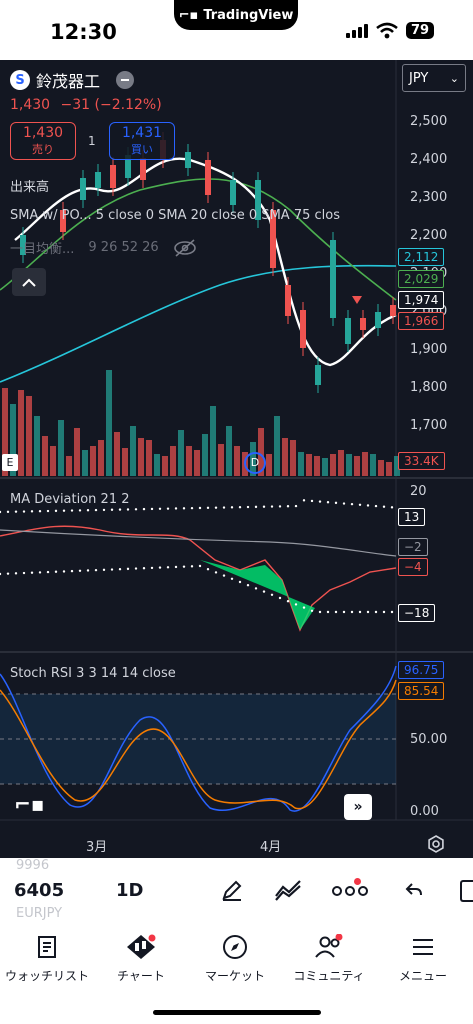 Image resolution: width=473 pixels, height=1024 pixels. I want to click on dev-tag-value: −4, so click(413, 567).